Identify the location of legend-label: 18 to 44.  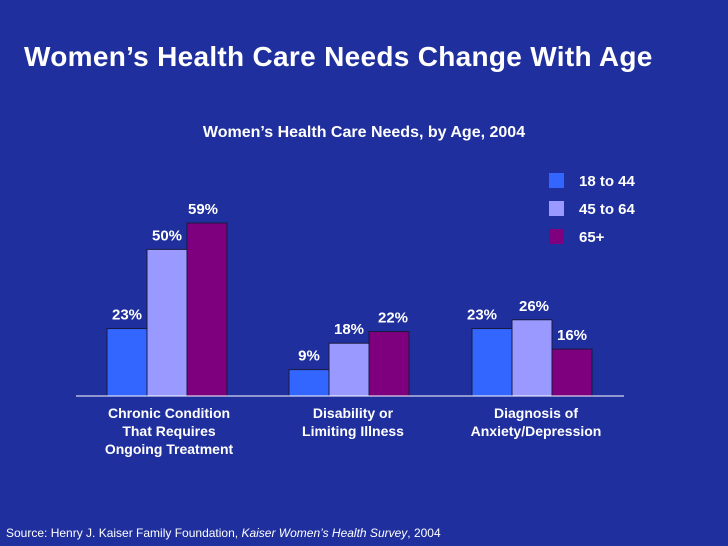
(607, 181).